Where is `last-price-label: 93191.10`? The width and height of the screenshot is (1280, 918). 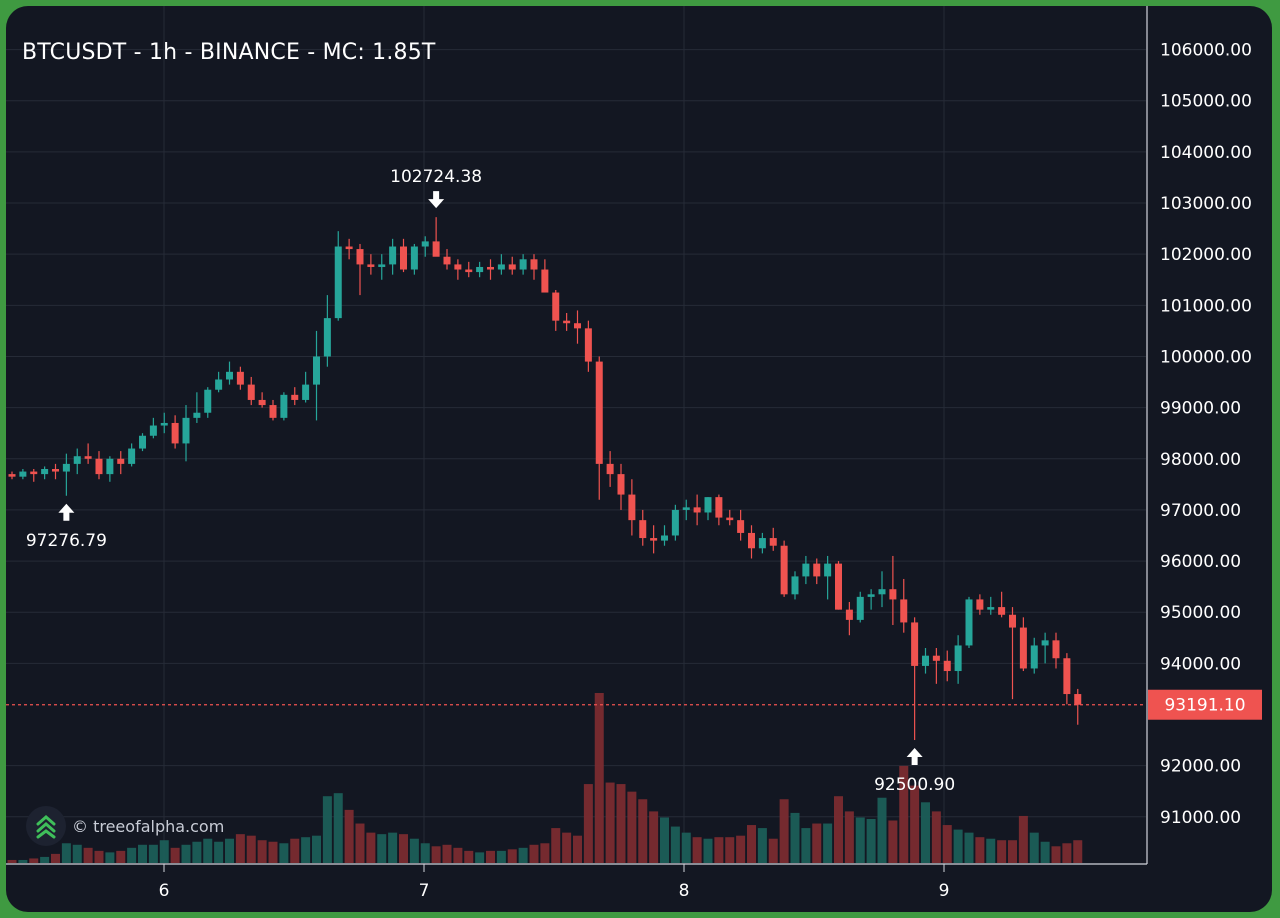
last-price-label: 93191.10 is located at coordinates (1204, 706).